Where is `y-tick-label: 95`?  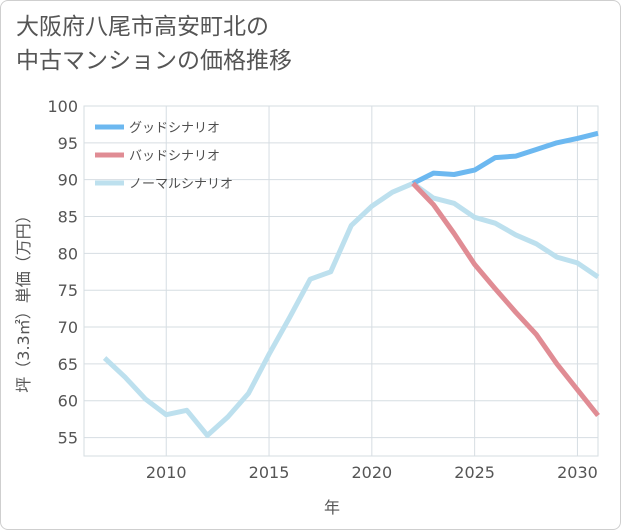 y-tick-label: 95 is located at coordinates (68, 143).